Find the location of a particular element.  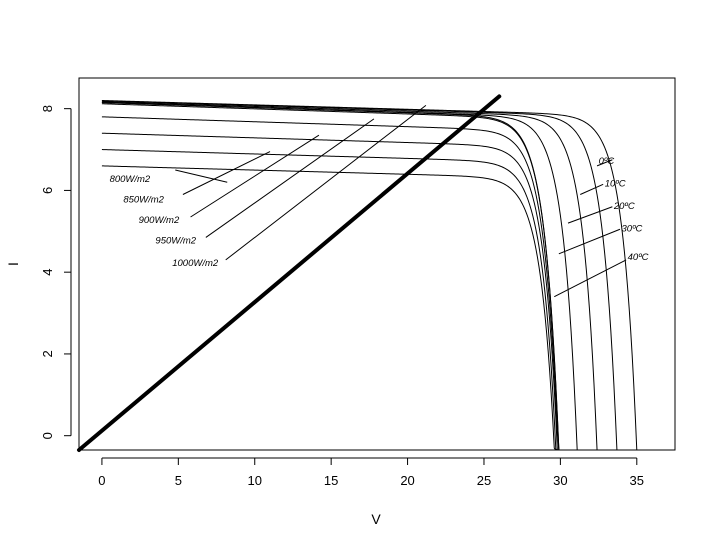

irradiance-label: 900W/m2 is located at coordinates (159, 220).